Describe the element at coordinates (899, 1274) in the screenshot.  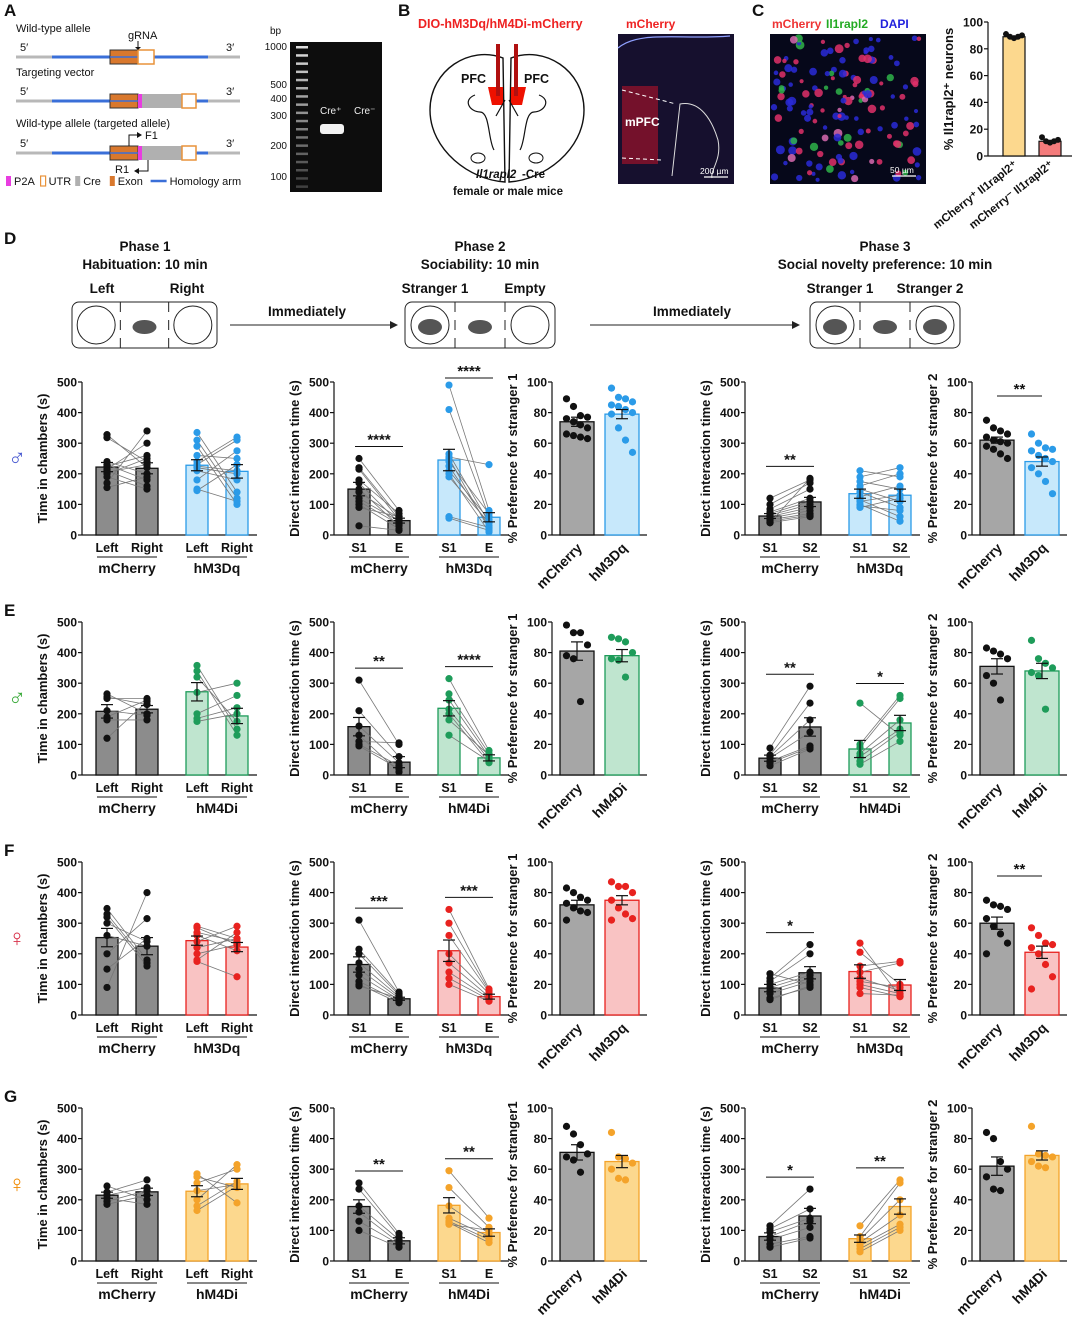
I see `x-tick-label: S2` at that location.